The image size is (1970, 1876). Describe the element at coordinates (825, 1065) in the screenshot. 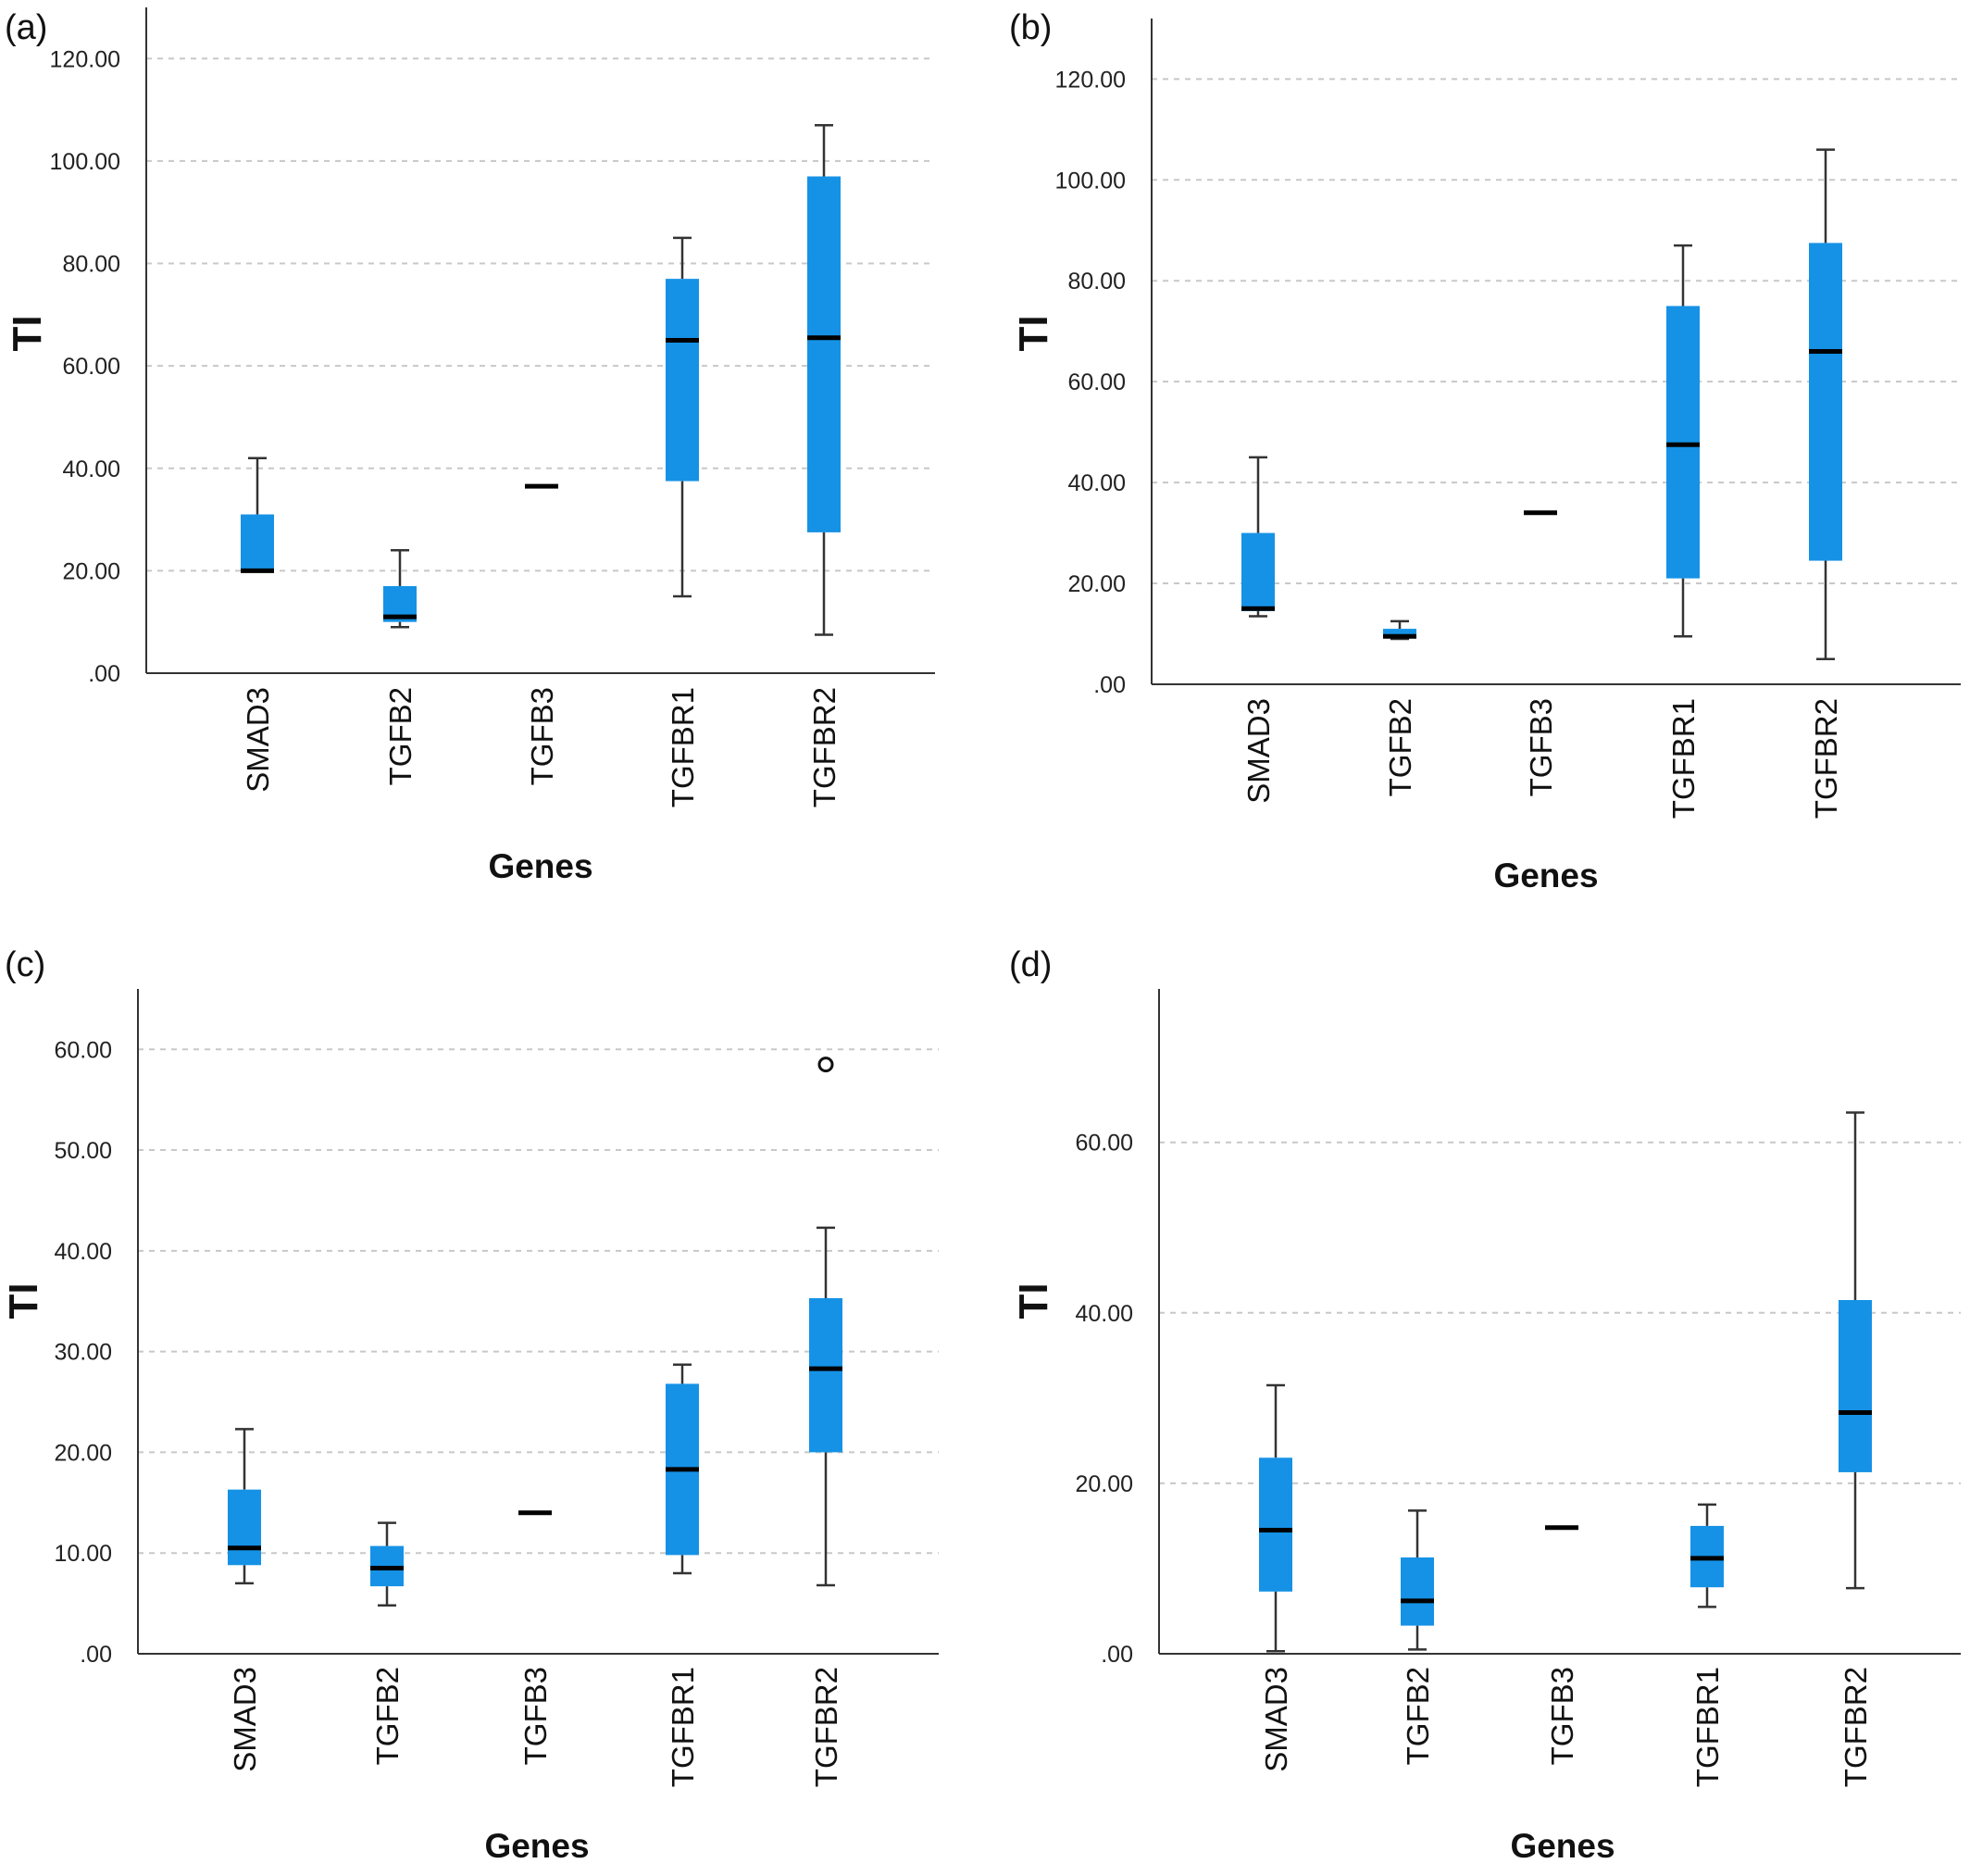

I see `outlier-point` at that location.